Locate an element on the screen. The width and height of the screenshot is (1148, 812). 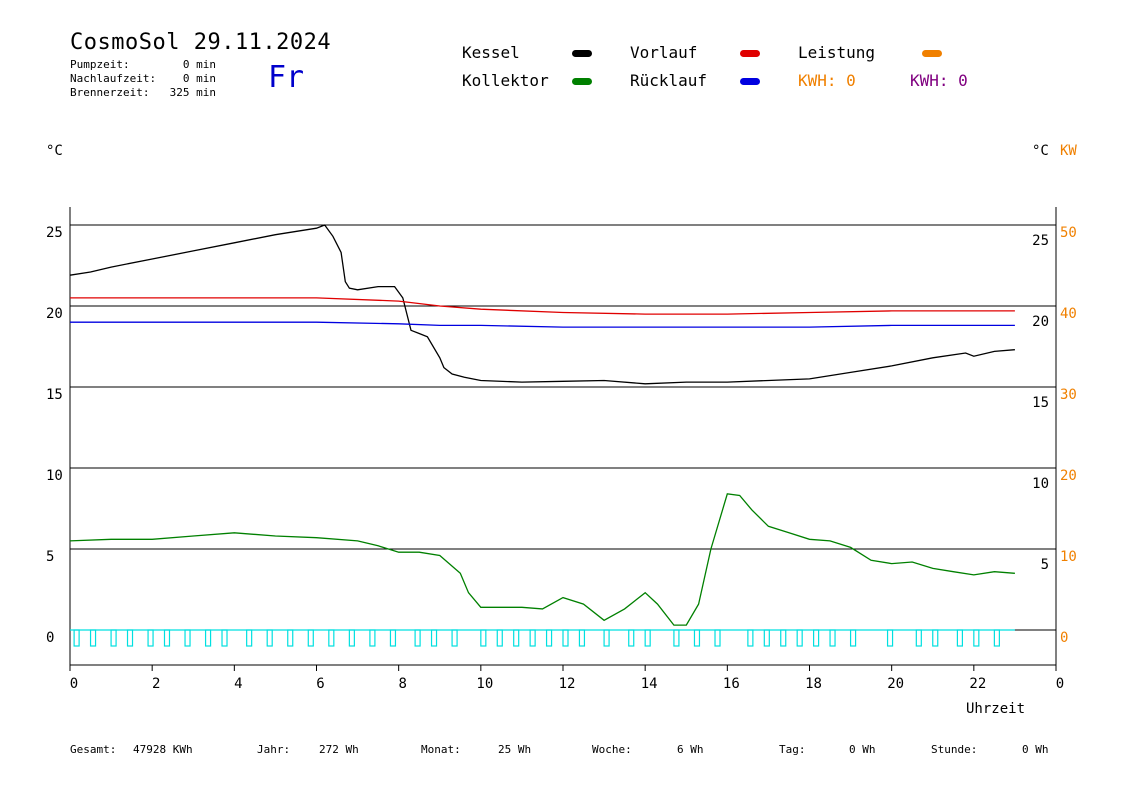
right-unit-c-label: °C is located at coordinates (1040, 151).